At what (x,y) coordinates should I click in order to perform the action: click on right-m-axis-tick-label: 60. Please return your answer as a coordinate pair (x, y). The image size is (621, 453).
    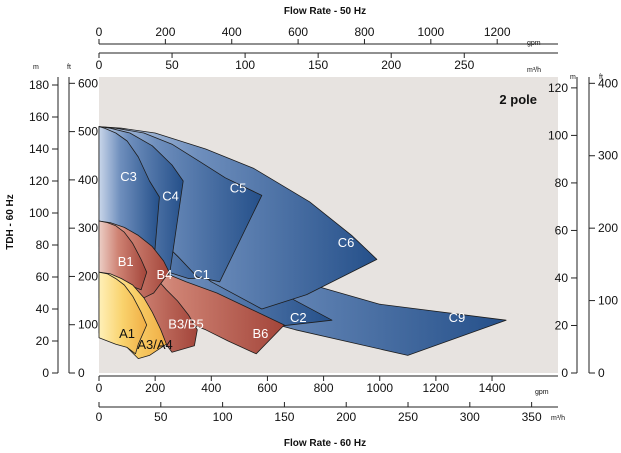
    Looking at the image, I should click on (562, 230).